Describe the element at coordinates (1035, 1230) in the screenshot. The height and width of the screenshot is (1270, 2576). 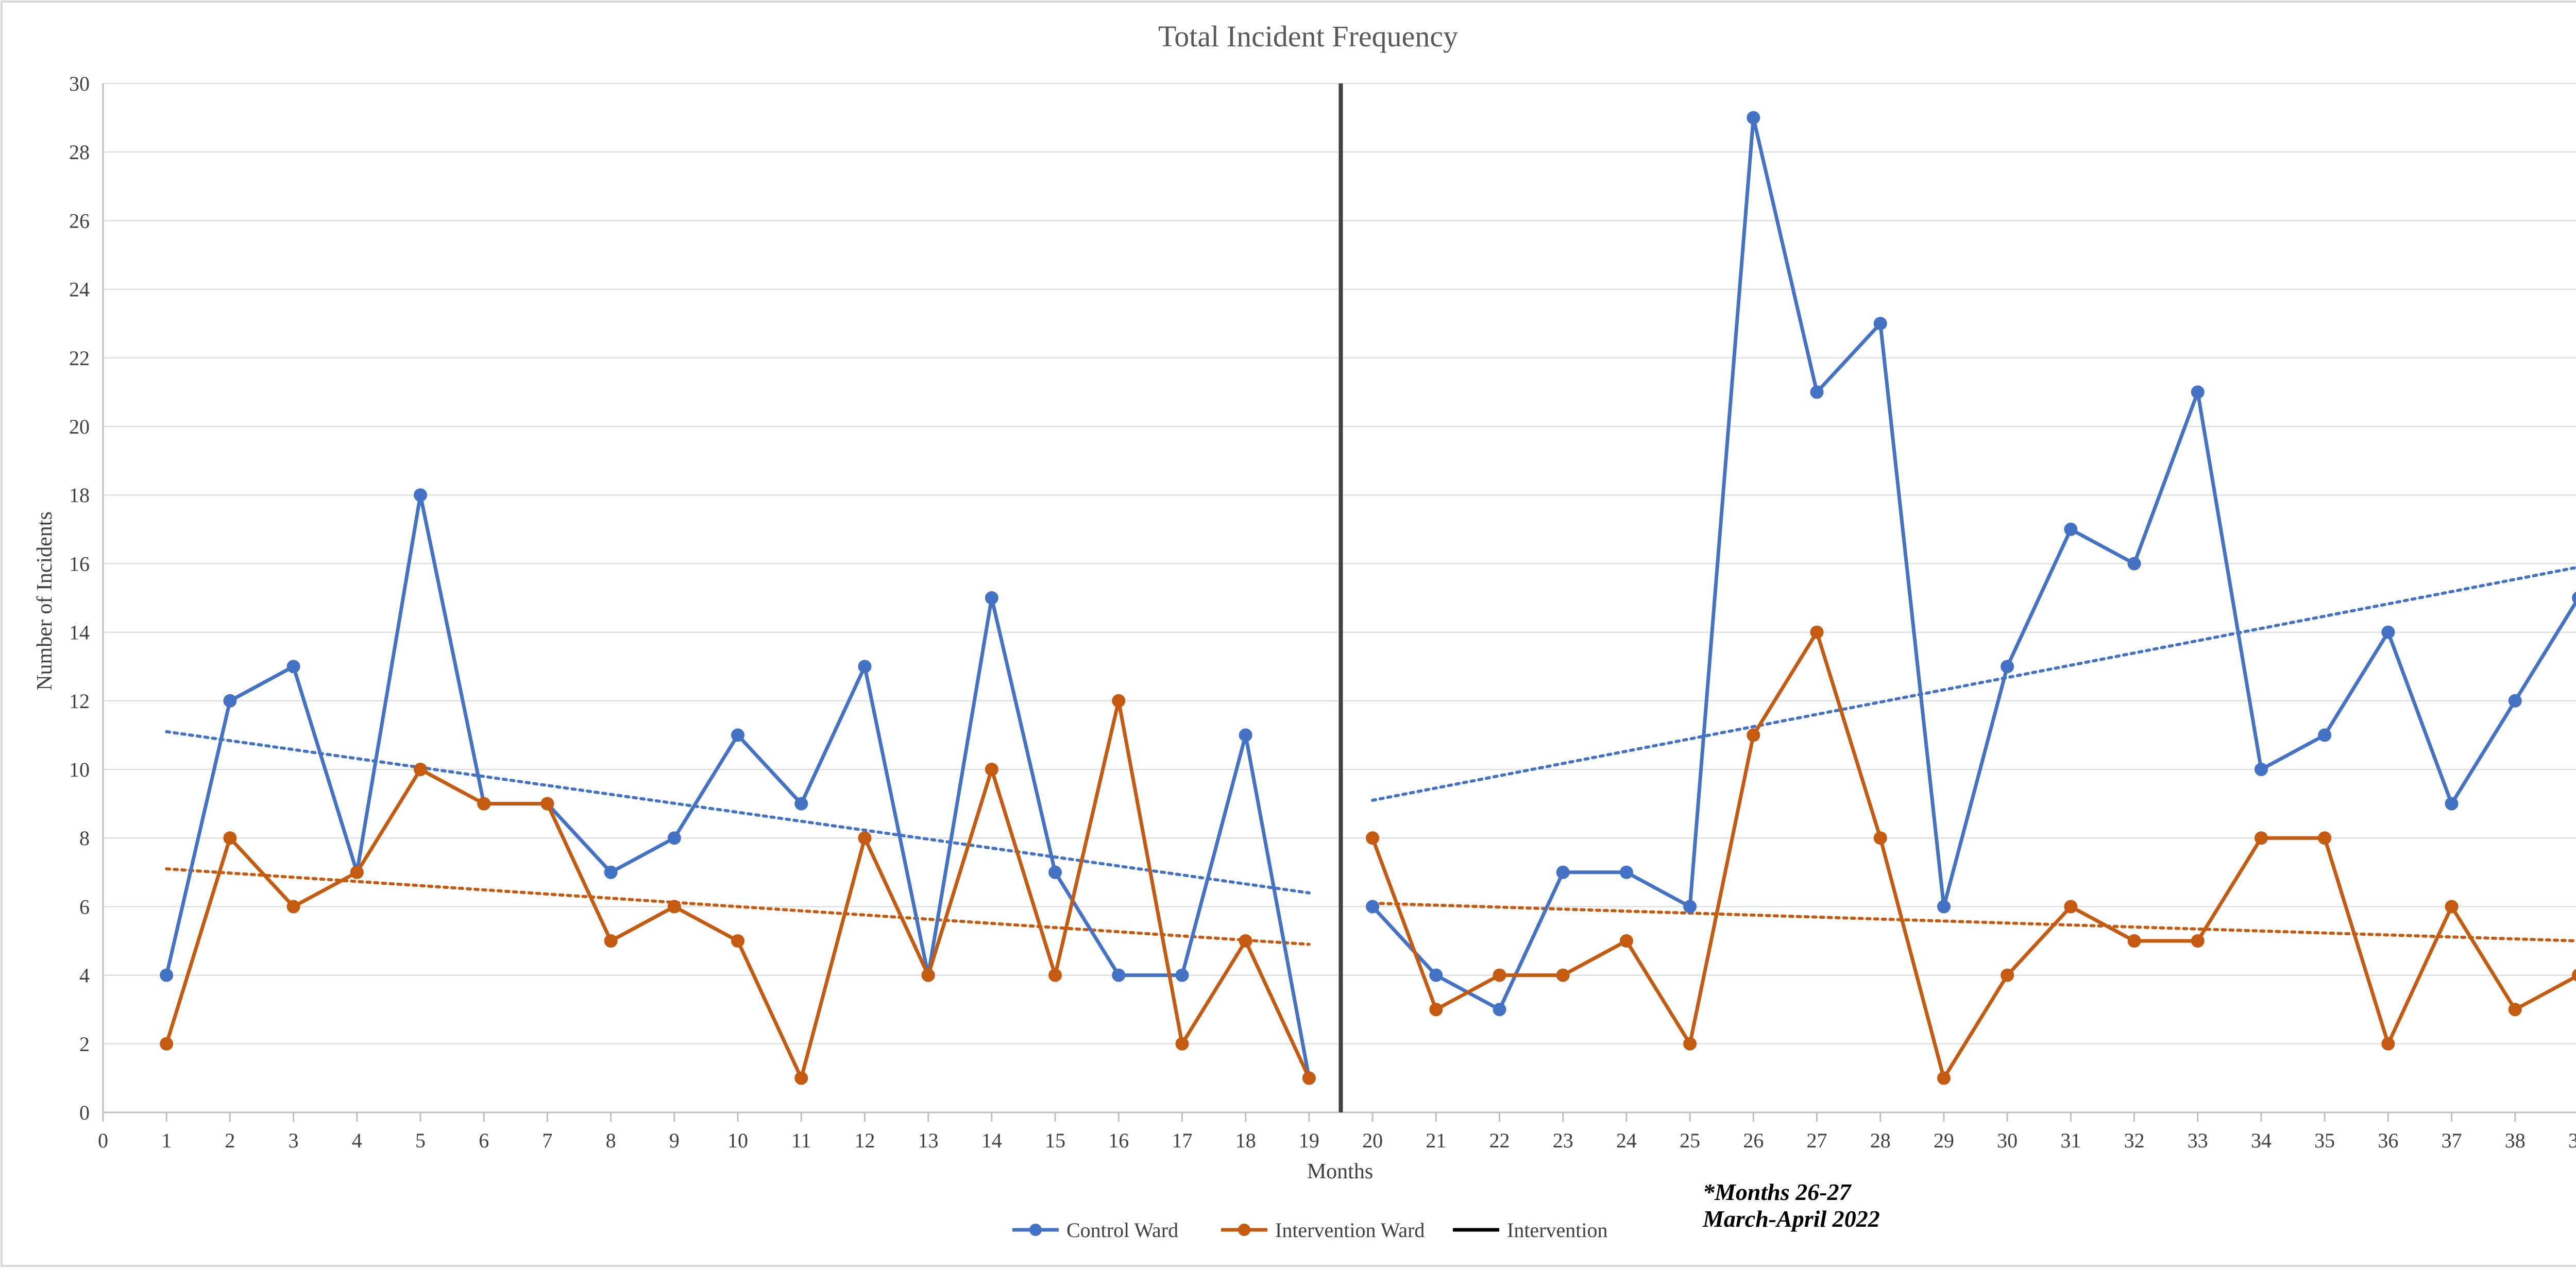
I see `legend-swatch-marker` at that location.